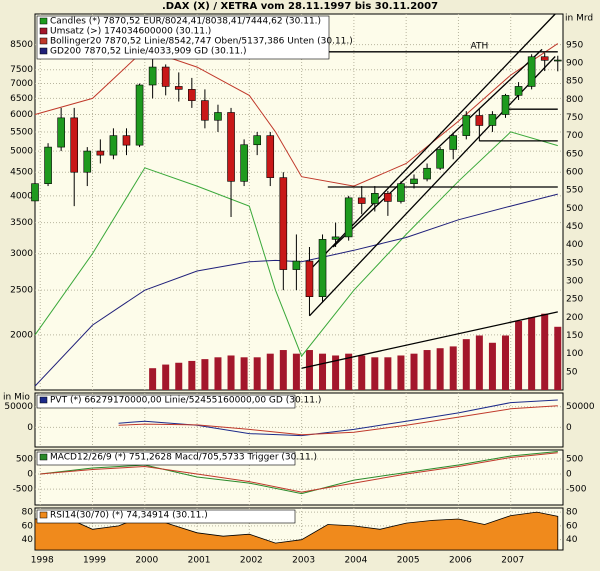  Describe the element at coordinates (21, 70) in the screenshot. I see `y-tick-label: 7500` at that location.